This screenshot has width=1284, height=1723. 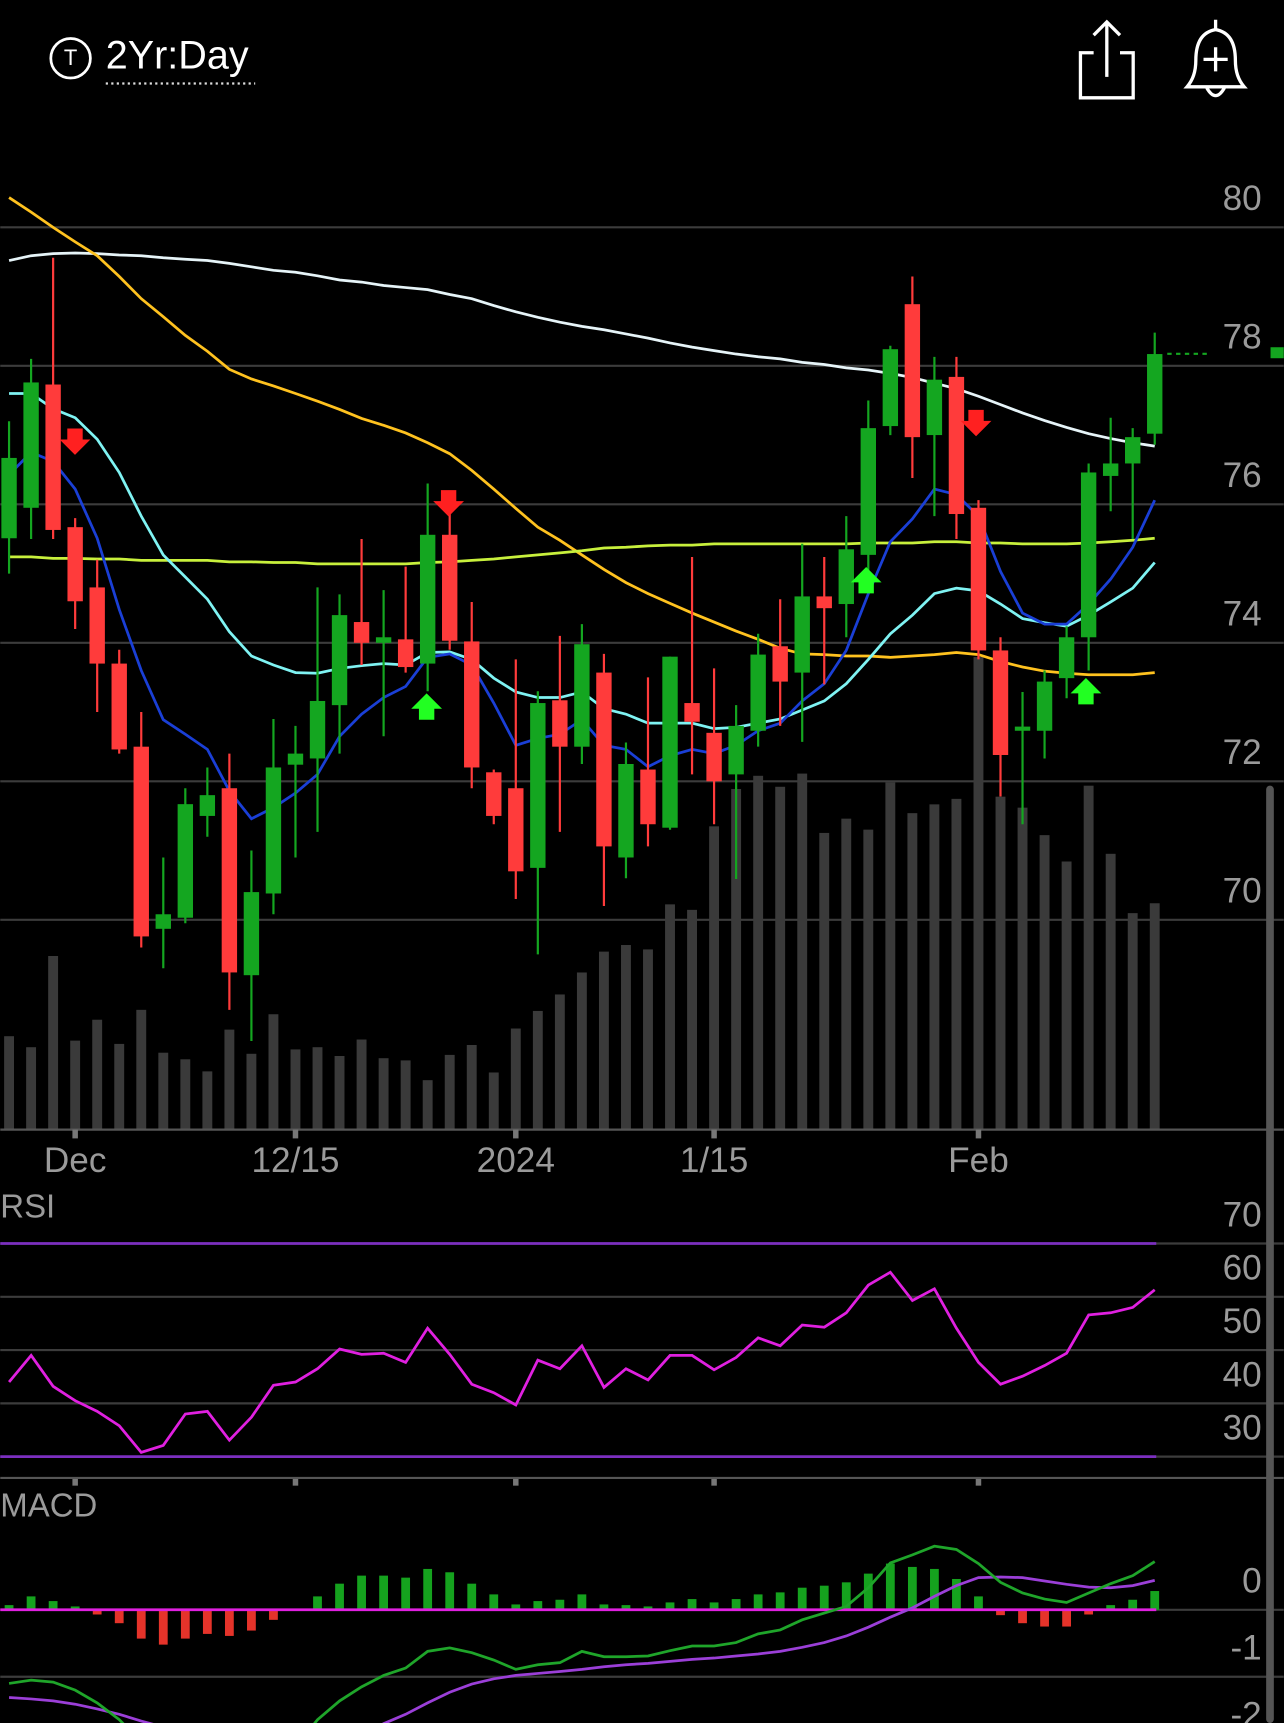 What do you see at coordinates (582, 1362) in the screenshot?
I see `rsi-line` at bounding box center [582, 1362].